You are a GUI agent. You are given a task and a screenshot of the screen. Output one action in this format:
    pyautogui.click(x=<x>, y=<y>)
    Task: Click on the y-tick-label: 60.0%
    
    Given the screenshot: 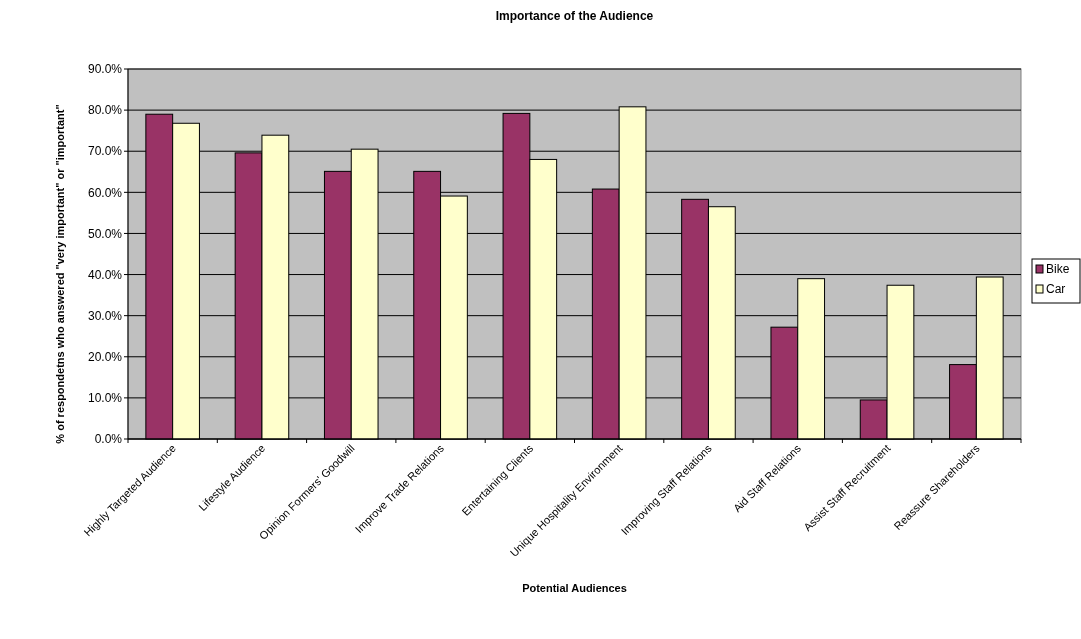 What is the action you would take?
    pyautogui.click(x=105, y=192)
    